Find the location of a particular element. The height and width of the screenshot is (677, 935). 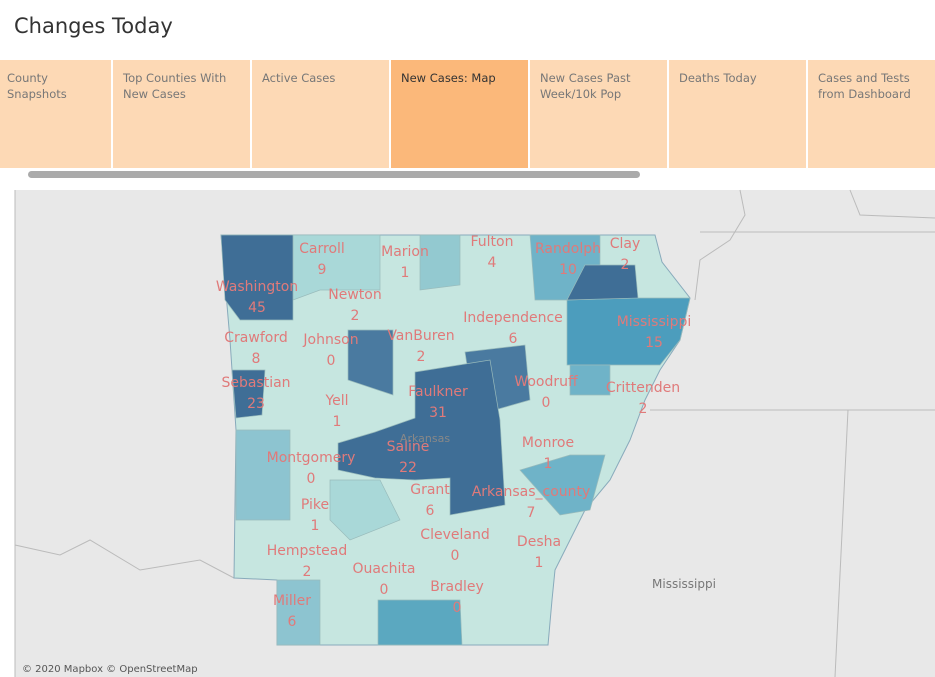

county-value: 9 is located at coordinates (322, 270).